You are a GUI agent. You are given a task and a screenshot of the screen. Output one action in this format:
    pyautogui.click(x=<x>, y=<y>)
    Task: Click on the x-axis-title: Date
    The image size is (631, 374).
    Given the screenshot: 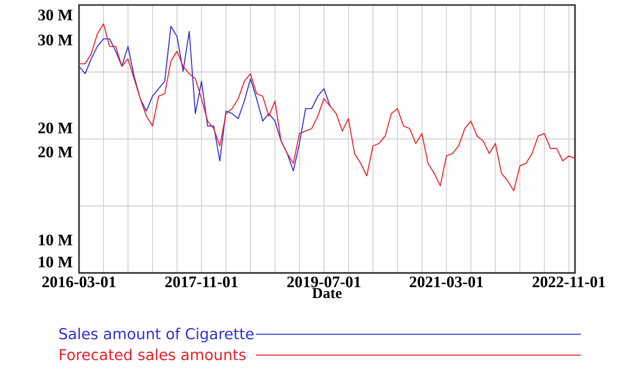 What is the action you would take?
    pyautogui.click(x=327, y=293)
    